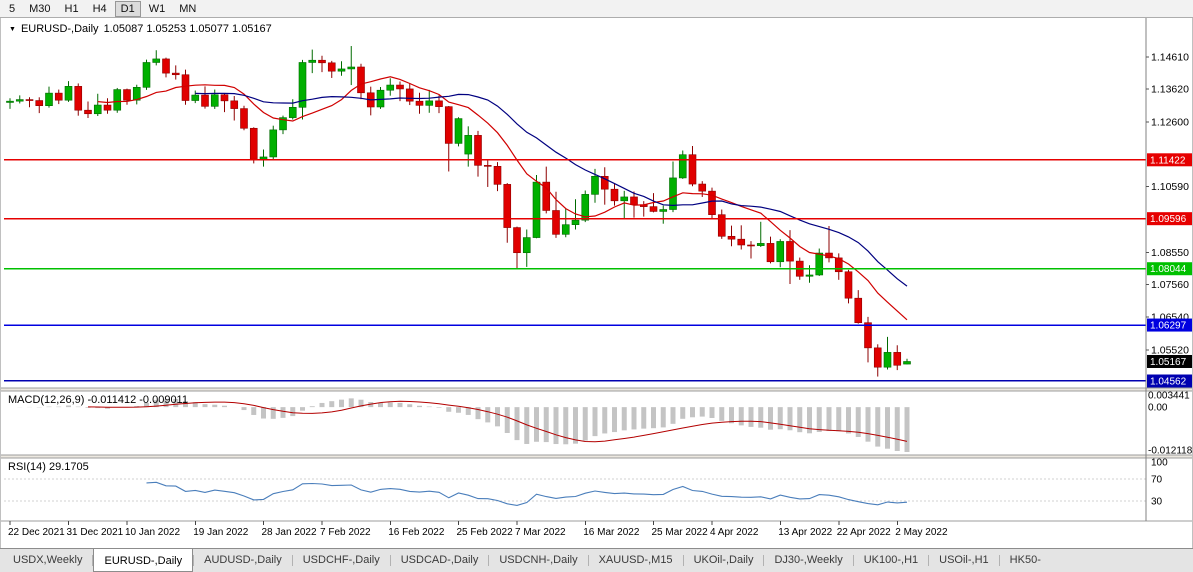 The height and width of the screenshot is (572, 1193). I want to click on svg-text: 1.08550, so click(1170, 253).